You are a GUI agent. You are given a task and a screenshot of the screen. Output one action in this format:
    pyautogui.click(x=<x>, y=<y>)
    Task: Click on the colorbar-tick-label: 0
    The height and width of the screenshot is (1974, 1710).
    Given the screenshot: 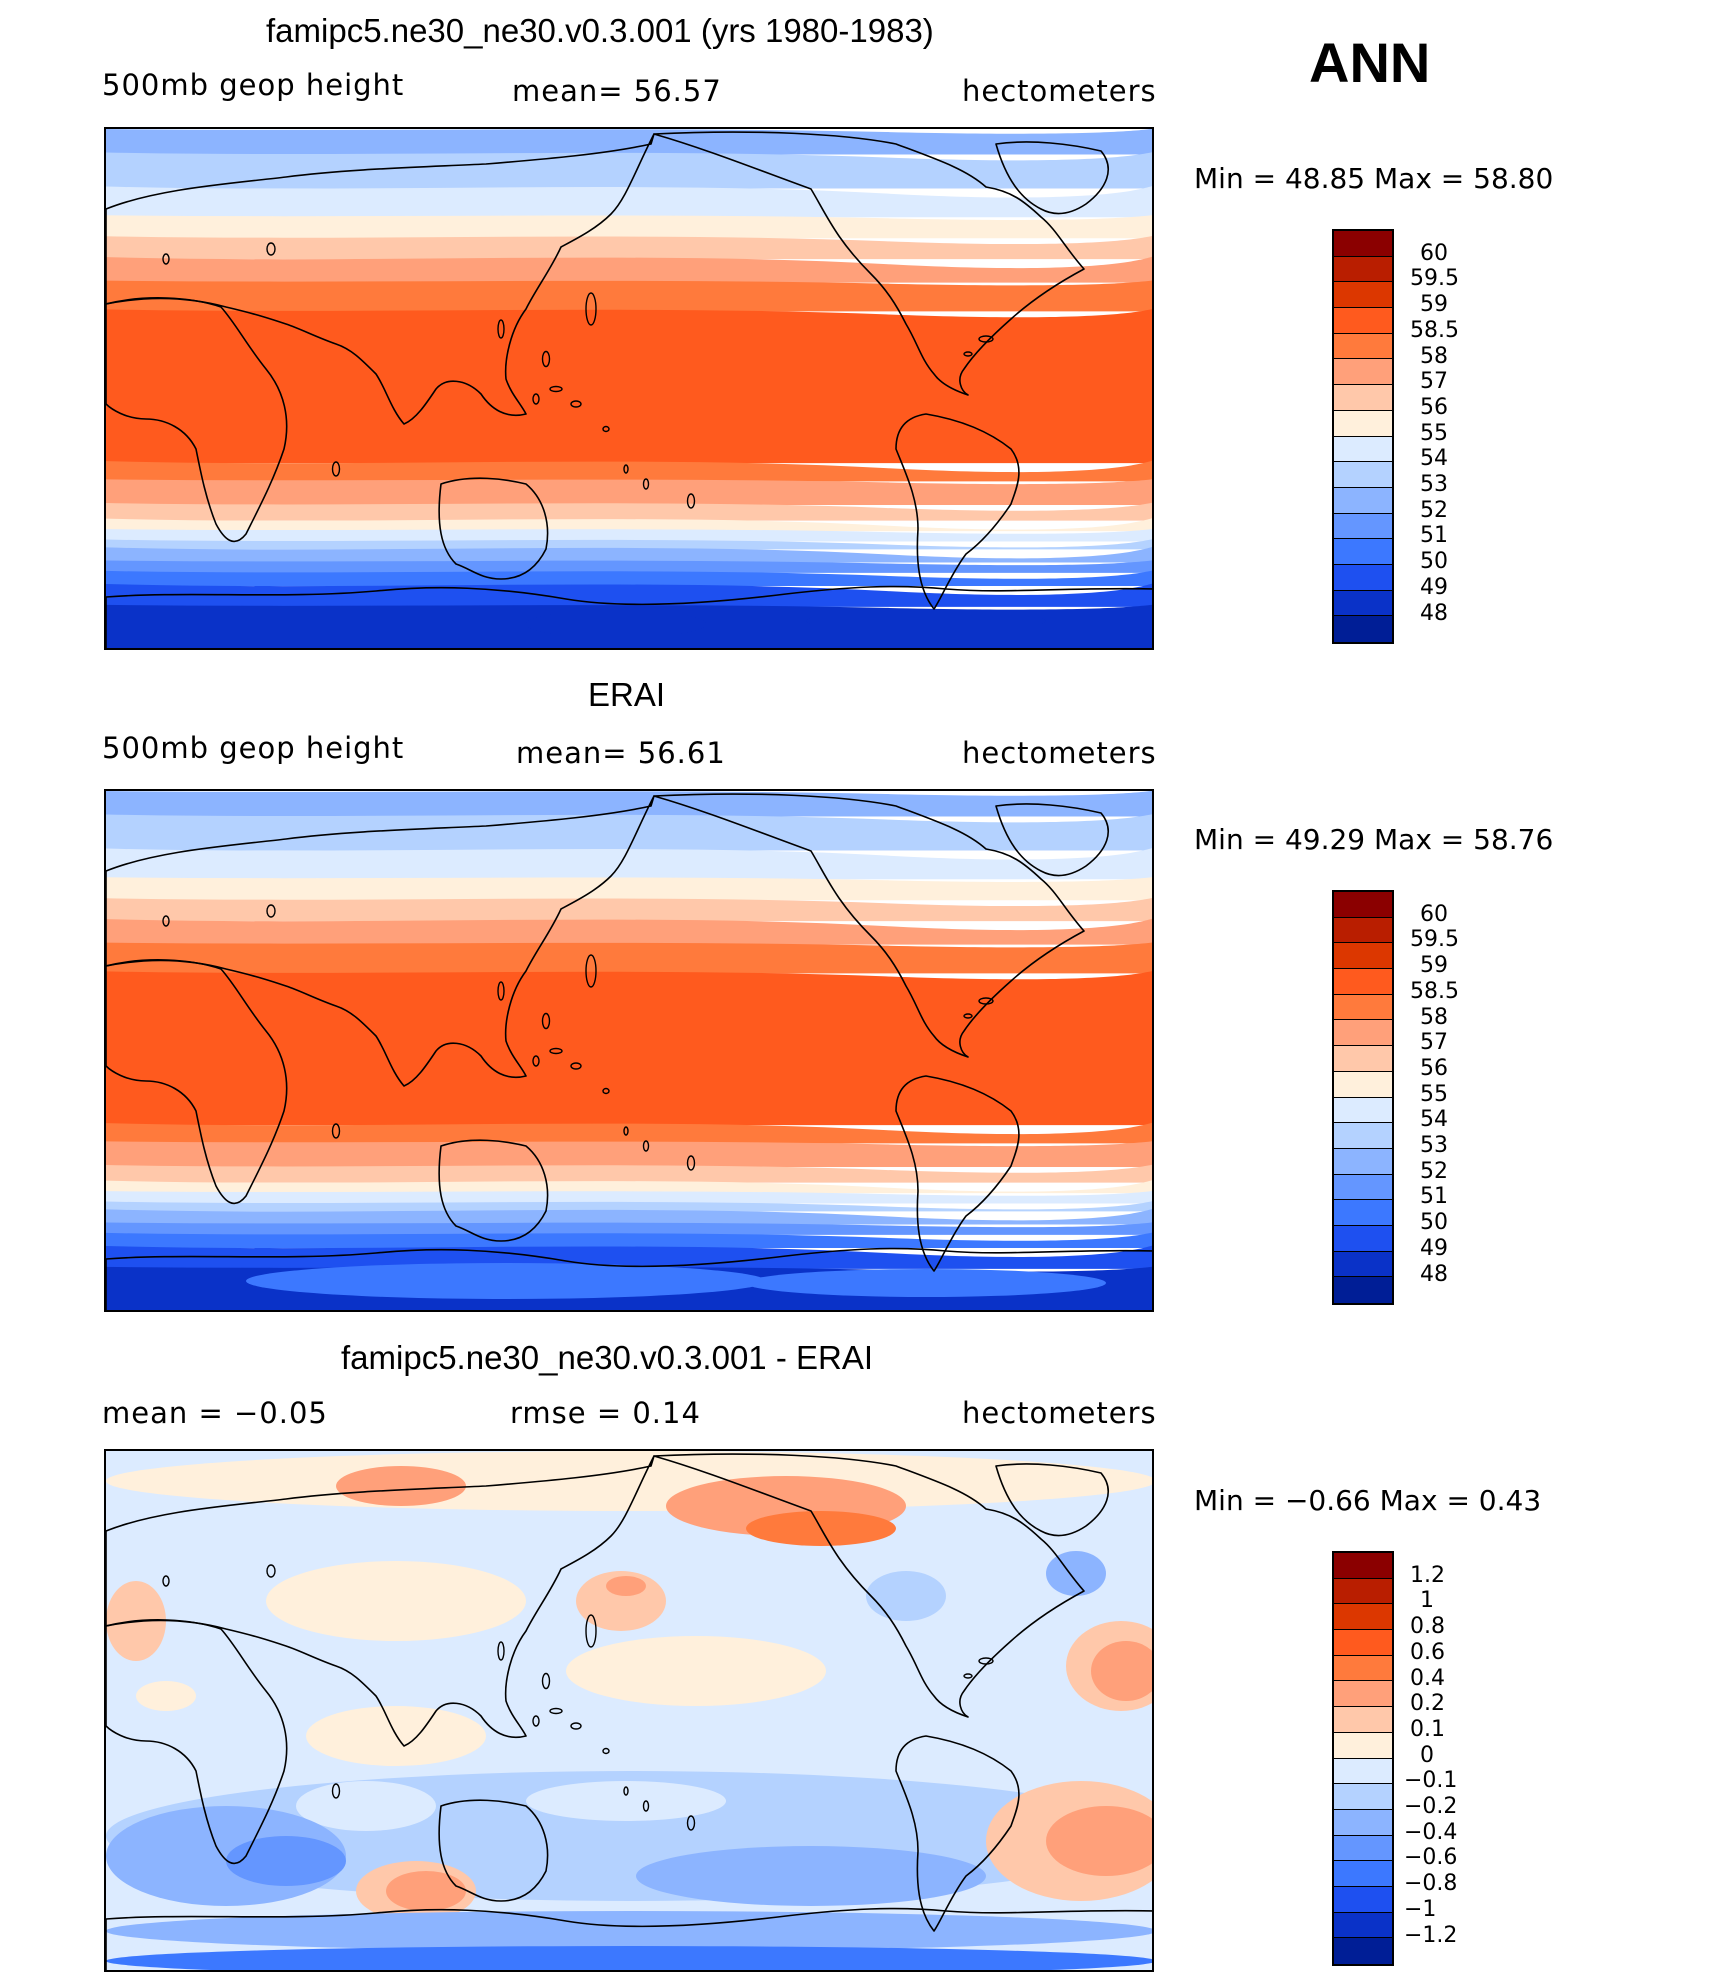 What is the action you would take?
    pyautogui.click(x=1427, y=1755)
    